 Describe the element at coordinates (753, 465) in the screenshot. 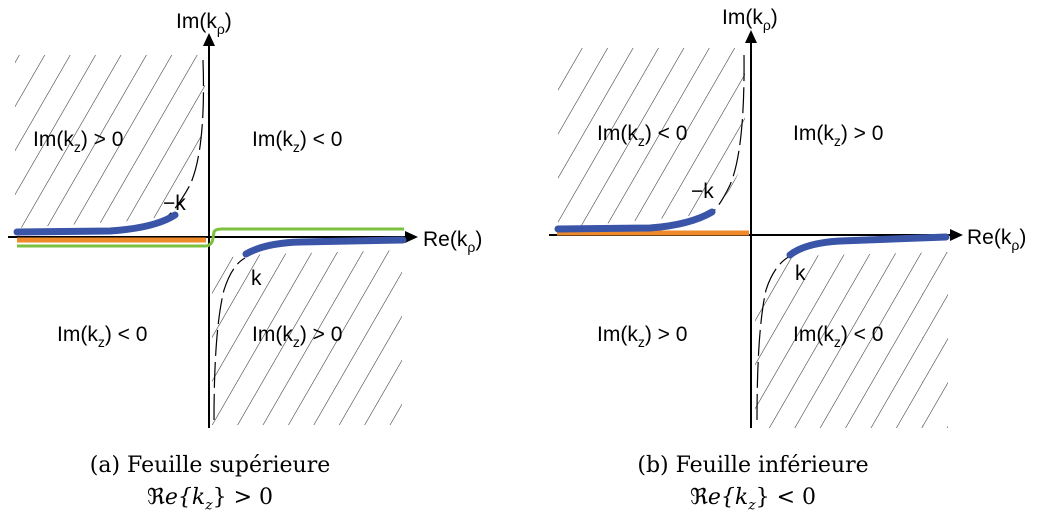

I see `caption-b-line1: (b) Feuille inférieure` at that location.